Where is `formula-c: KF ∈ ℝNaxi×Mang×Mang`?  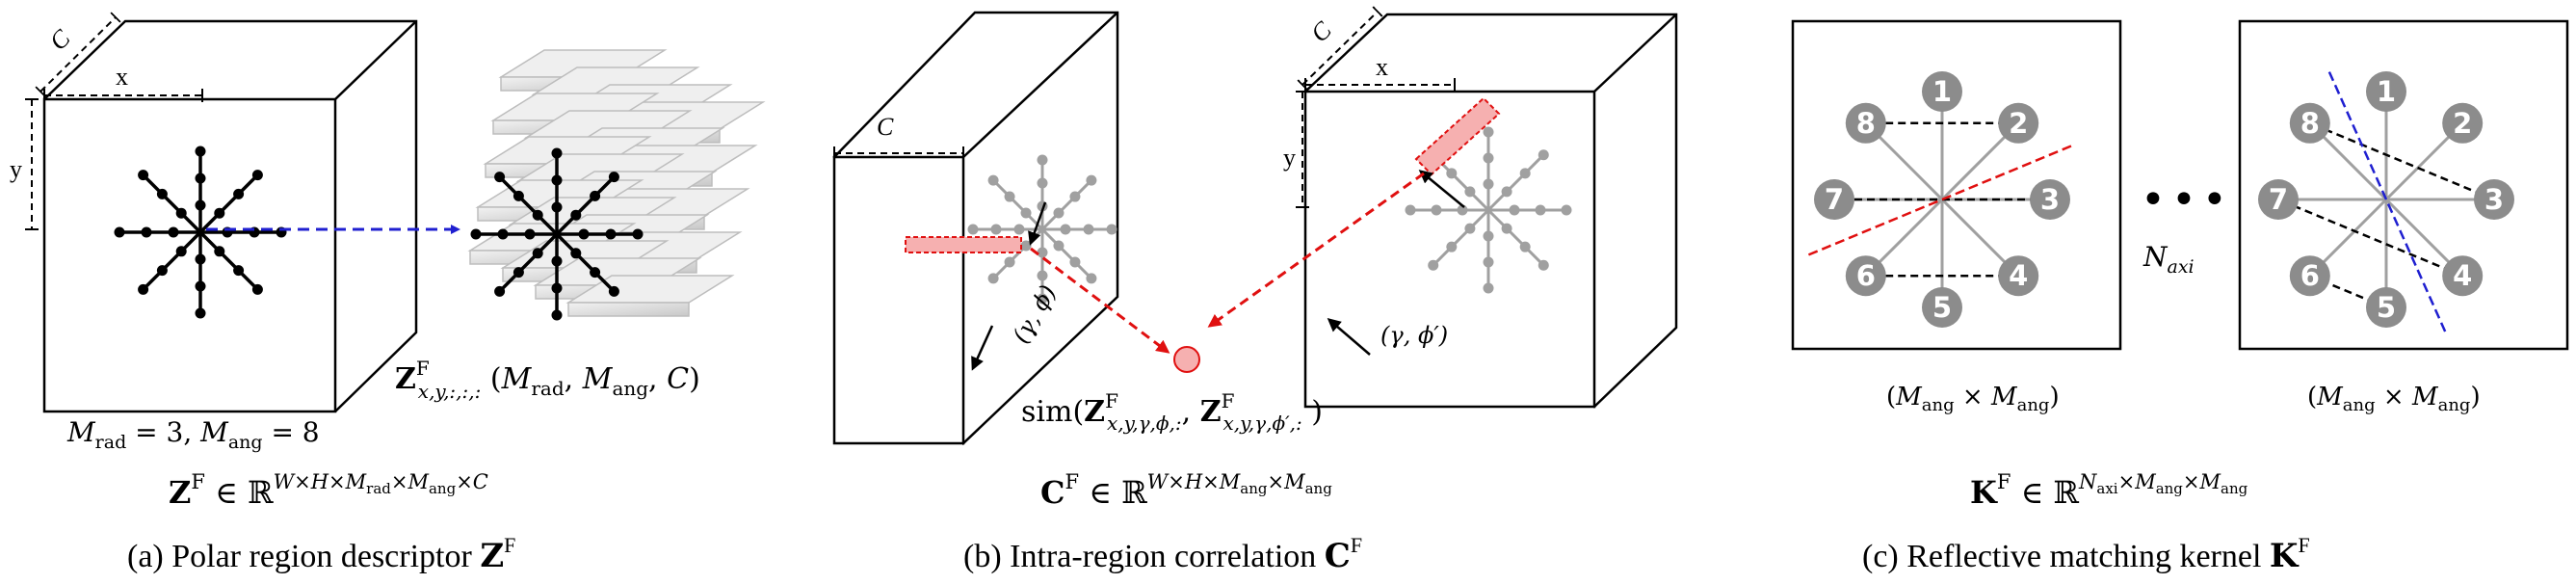
formula-c: KF ∈ ℝNaxi×Mang×Mang is located at coordinates (2109, 491).